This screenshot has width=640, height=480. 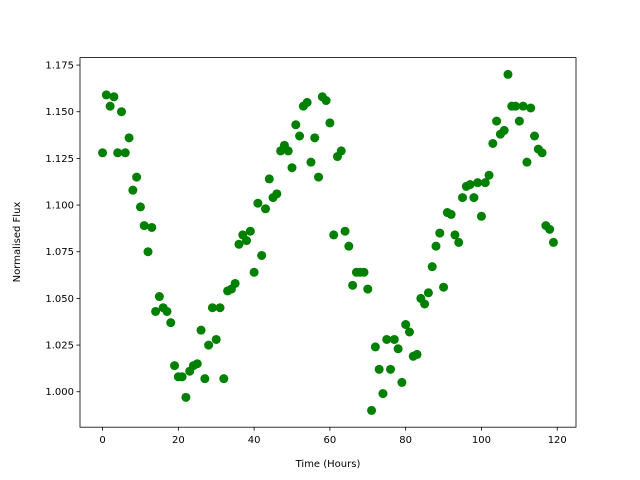 I want to click on y-tick-label: 1.175, so click(x=59, y=66).